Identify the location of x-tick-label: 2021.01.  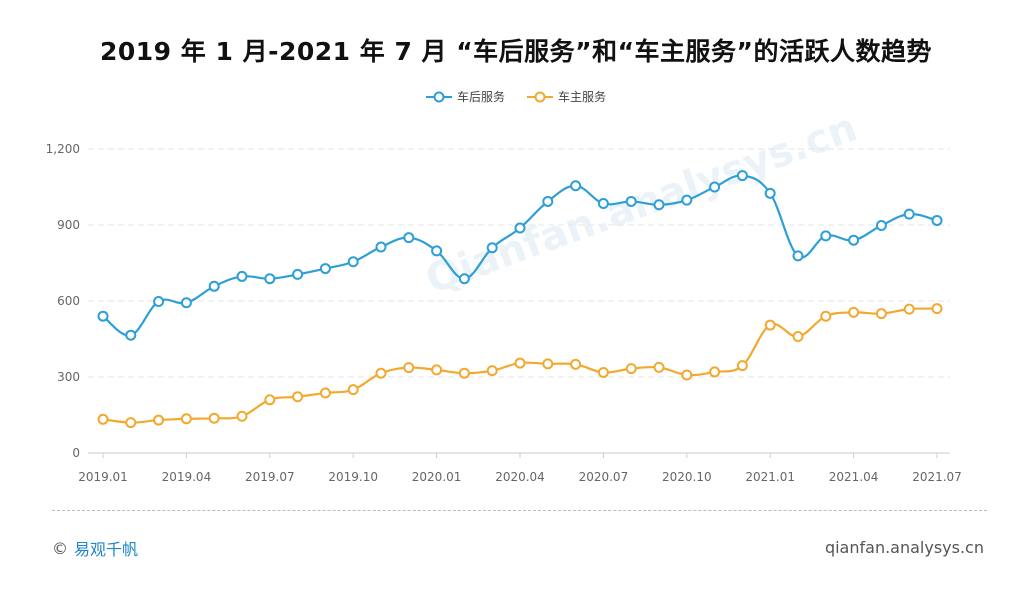
(770, 477).